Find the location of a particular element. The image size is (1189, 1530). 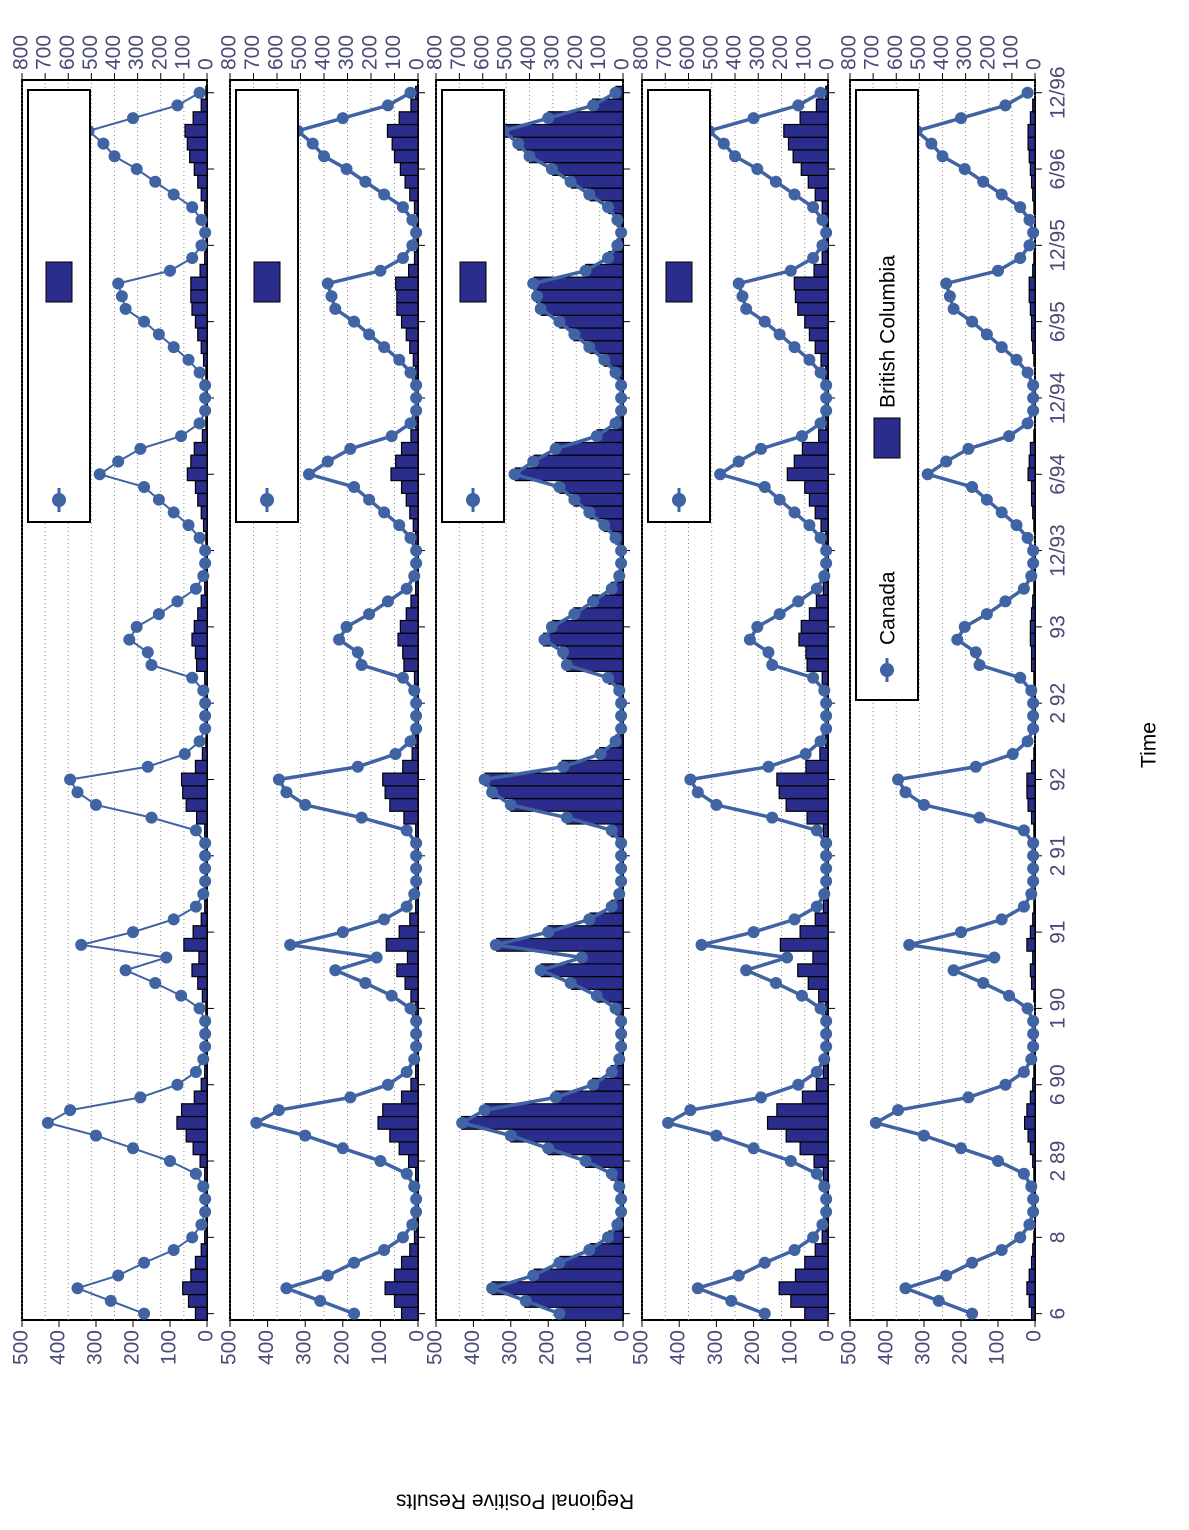

legend-label: British Columbia is located at coordinates (888, 331).